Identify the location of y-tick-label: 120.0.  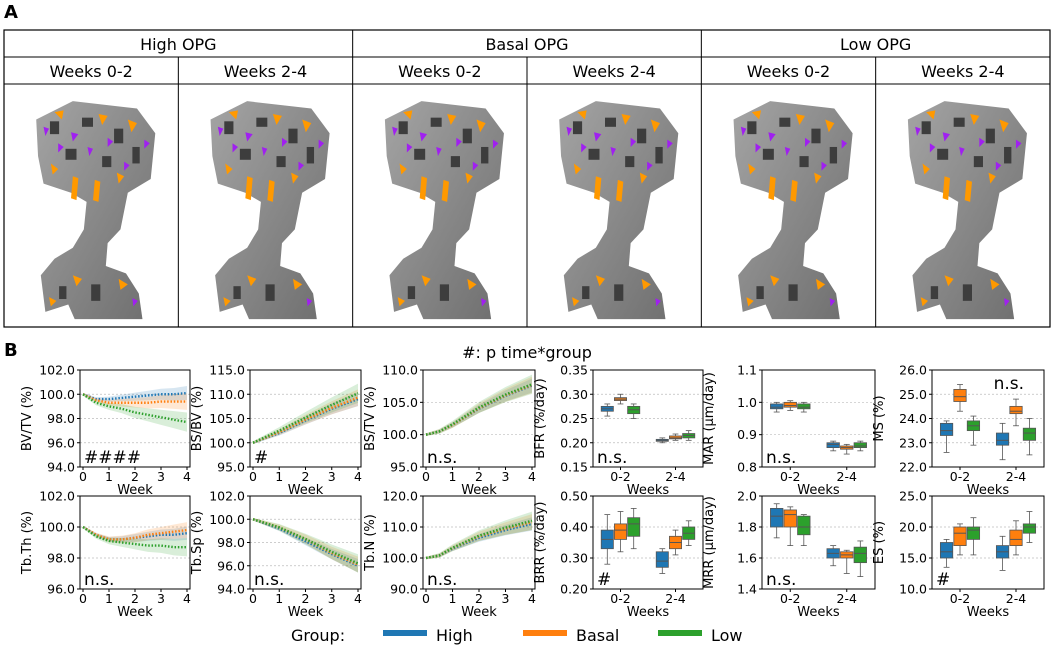
(400, 496).